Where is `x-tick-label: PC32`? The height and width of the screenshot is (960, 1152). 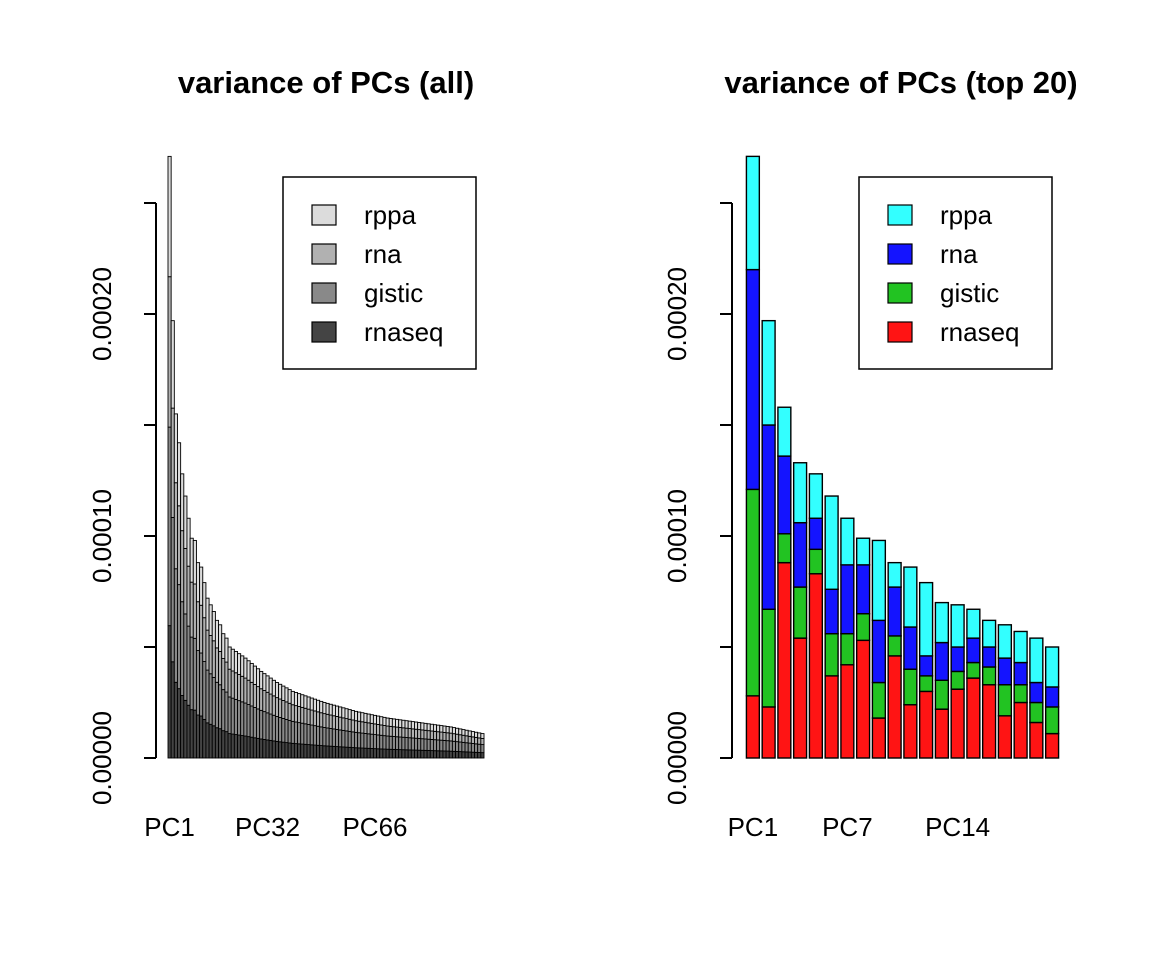
x-tick-label: PC32 is located at coordinates (267, 827).